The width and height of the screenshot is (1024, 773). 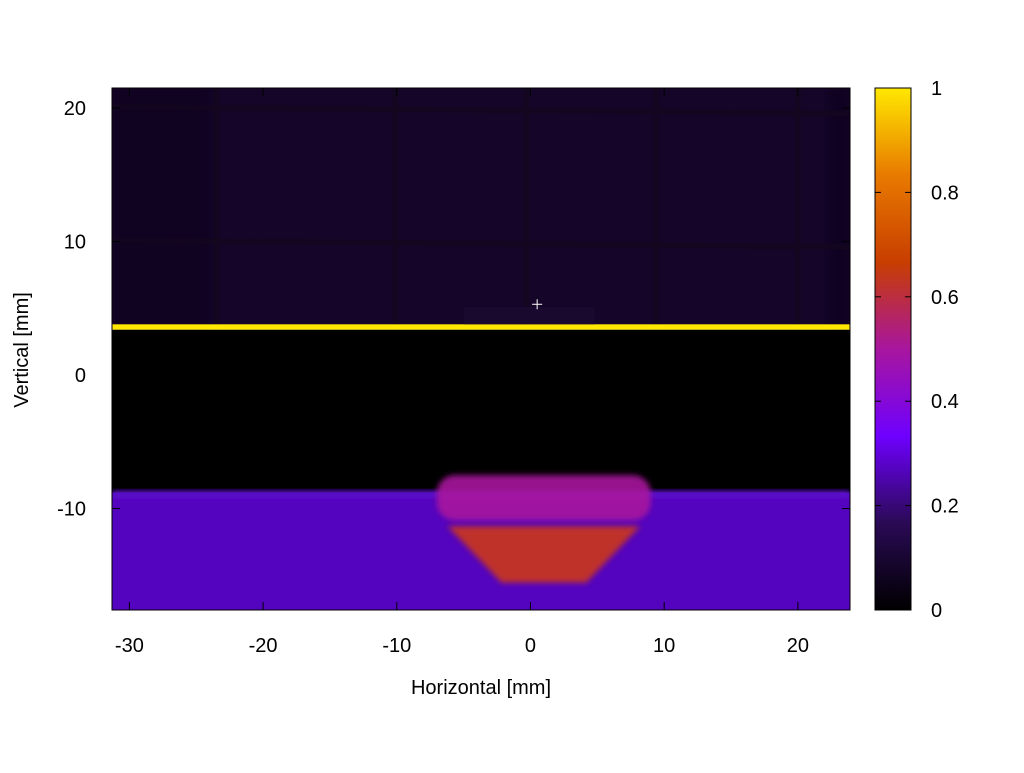 I want to click on x-tick-label: 10, so click(x=664, y=646).